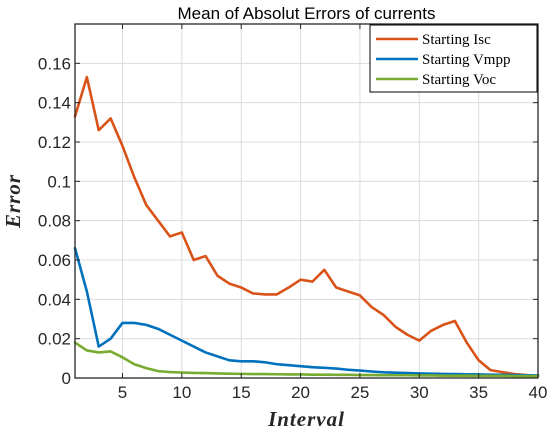 This screenshot has height=434, width=550. What do you see at coordinates (59, 181) in the screenshot?
I see `y-tick-label: 0.1` at bounding box center [59, 181].